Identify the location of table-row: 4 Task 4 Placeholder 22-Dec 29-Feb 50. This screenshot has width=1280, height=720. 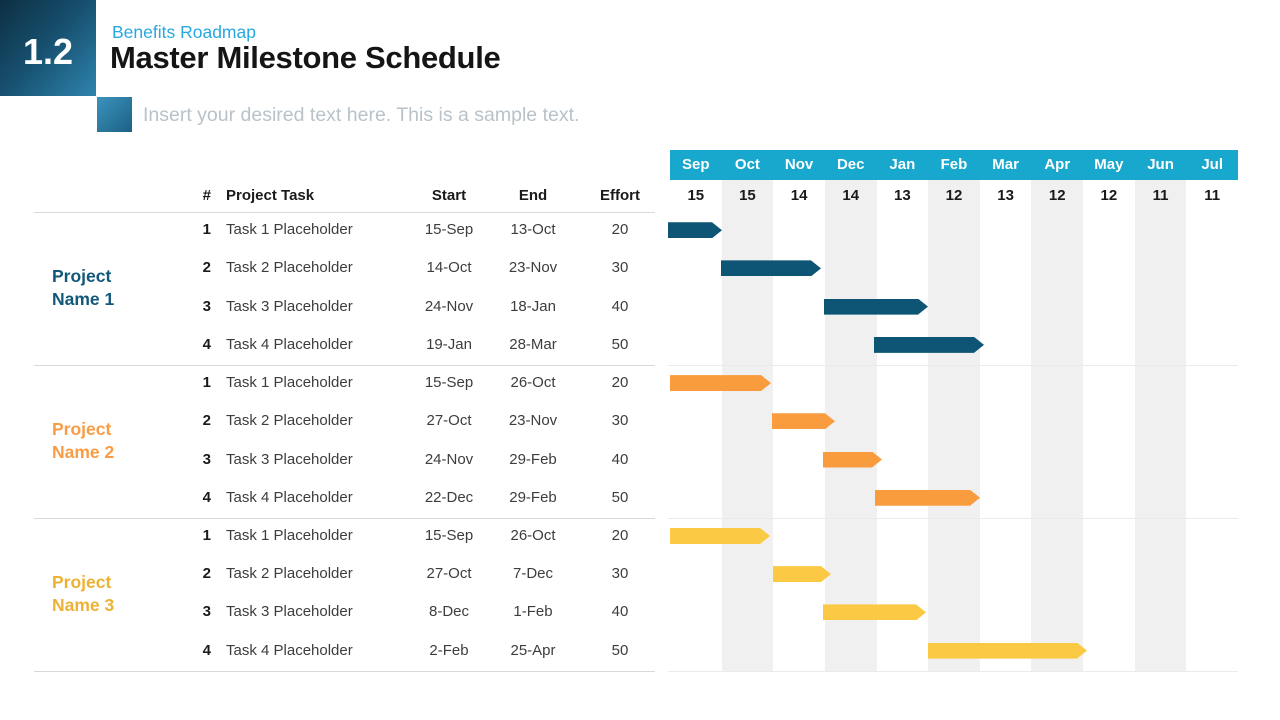
(330, 498).